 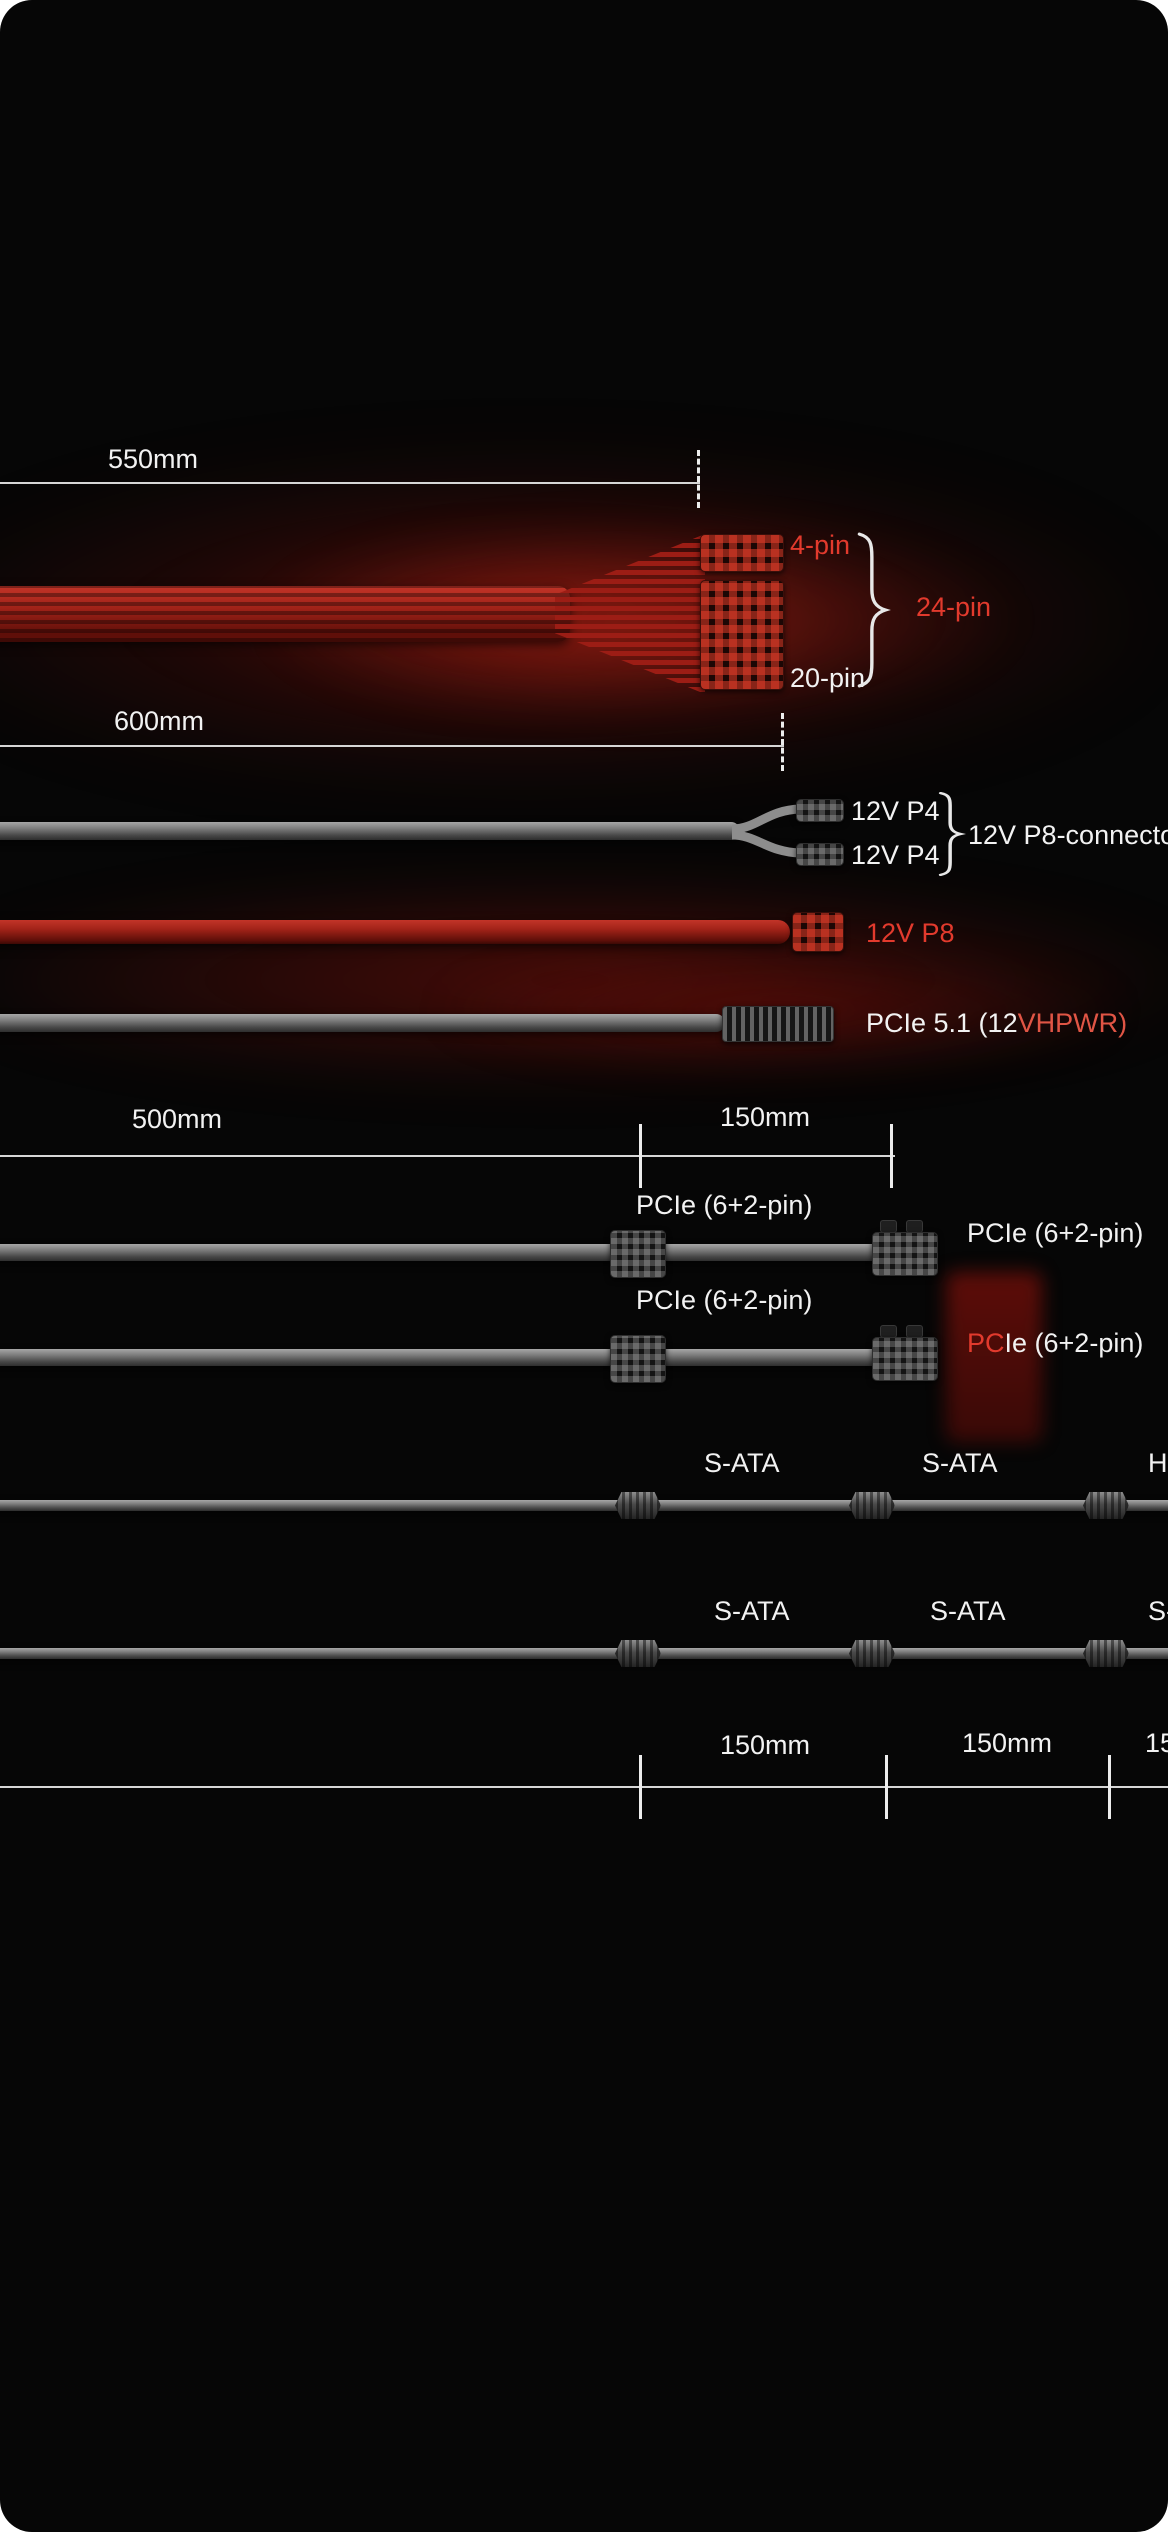 What do you see at coordinates (895, 811) in the screenshot?
I see `cpu-p4-top-label: 12V P4` at bounding box center [895, 811].